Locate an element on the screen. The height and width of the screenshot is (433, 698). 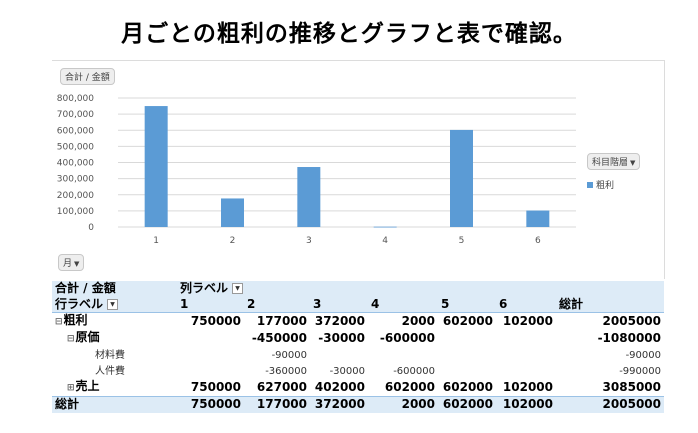
row-label-cell: ⊟粗利 is located at coordinates (114, 321).